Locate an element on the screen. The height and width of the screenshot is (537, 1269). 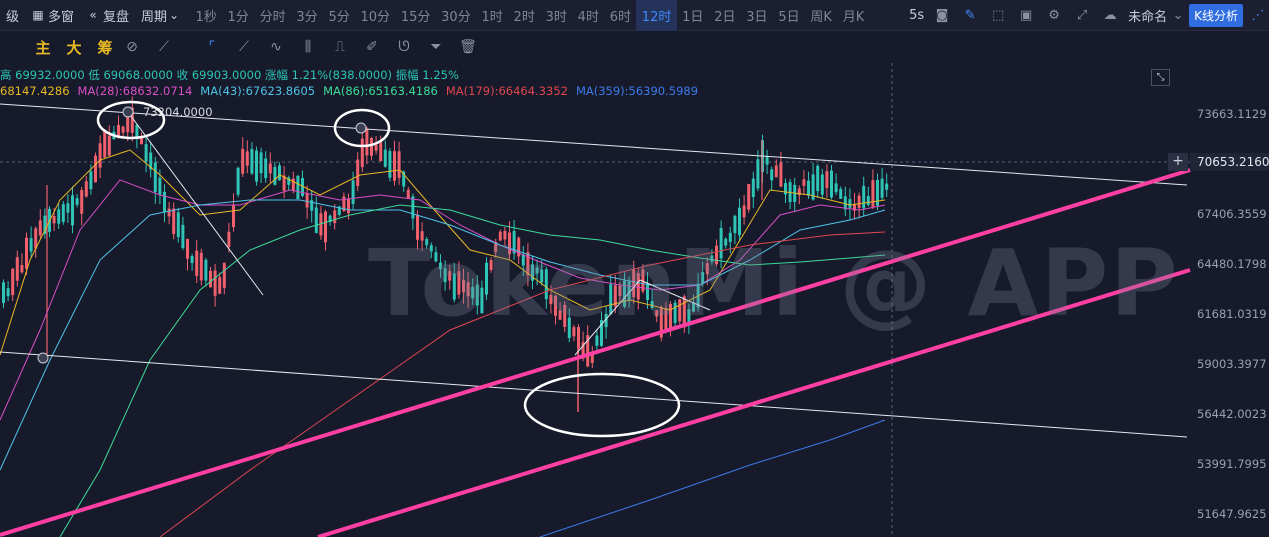
interval-12: 6时 is located at coordinates (620, 17).